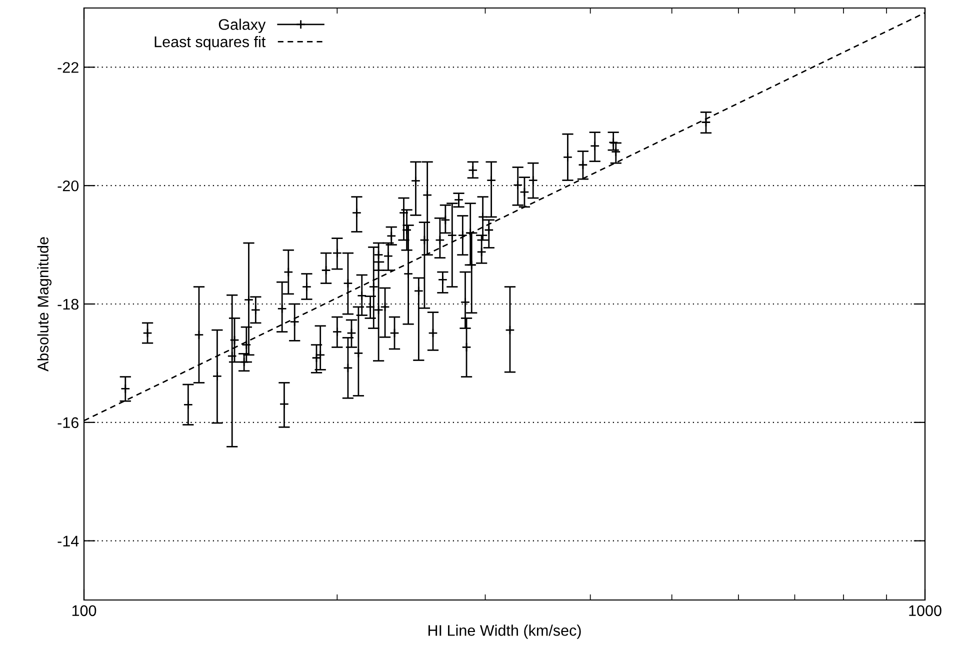  Describe the element at coordinates (68, 67) in the screenshot. I see `y-tick-label: -22` at that location.